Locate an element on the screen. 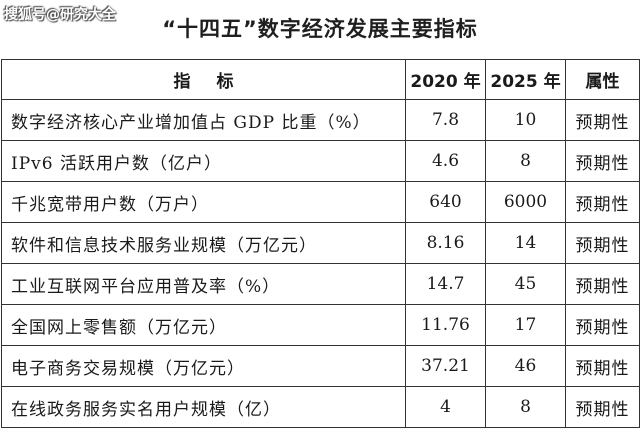  value-2020: 7.8 is located at coordinates (445, 120).